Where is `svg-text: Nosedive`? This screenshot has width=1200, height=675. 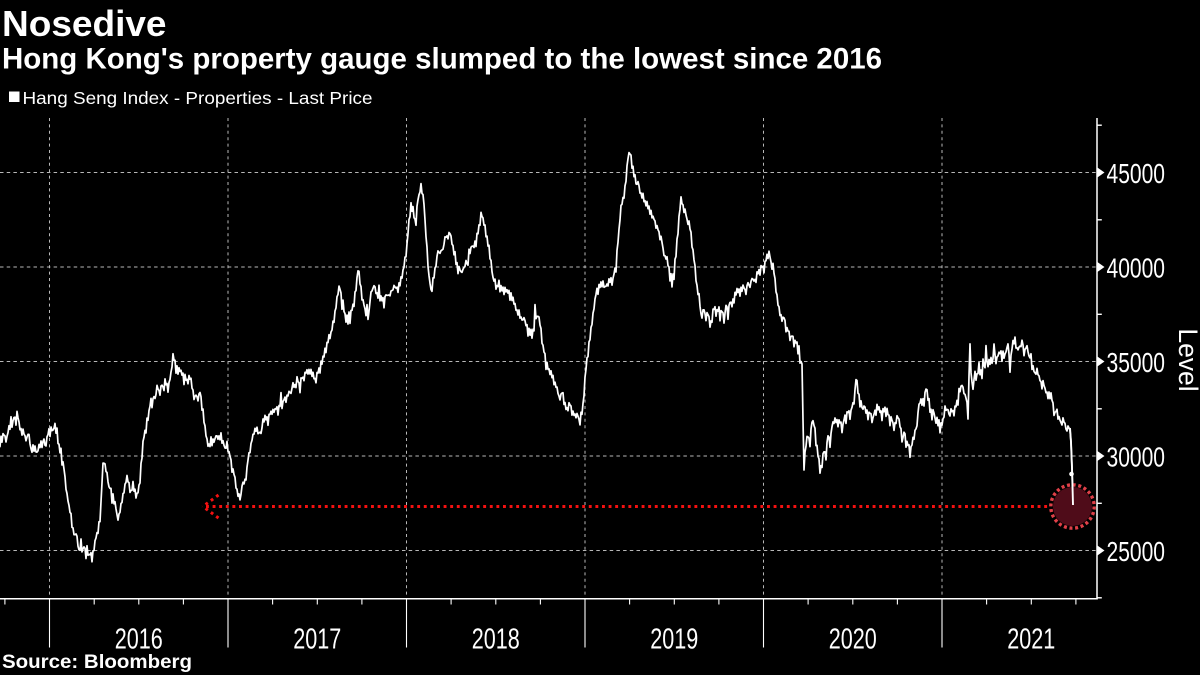
svg-text: Nosedive is located at coordinates (84, 23).